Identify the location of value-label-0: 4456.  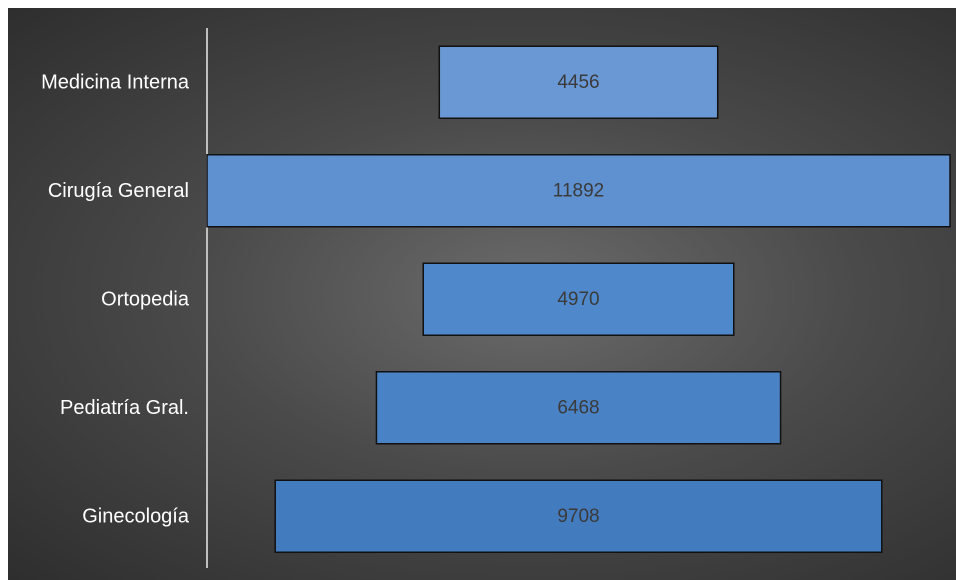
(578, 82).